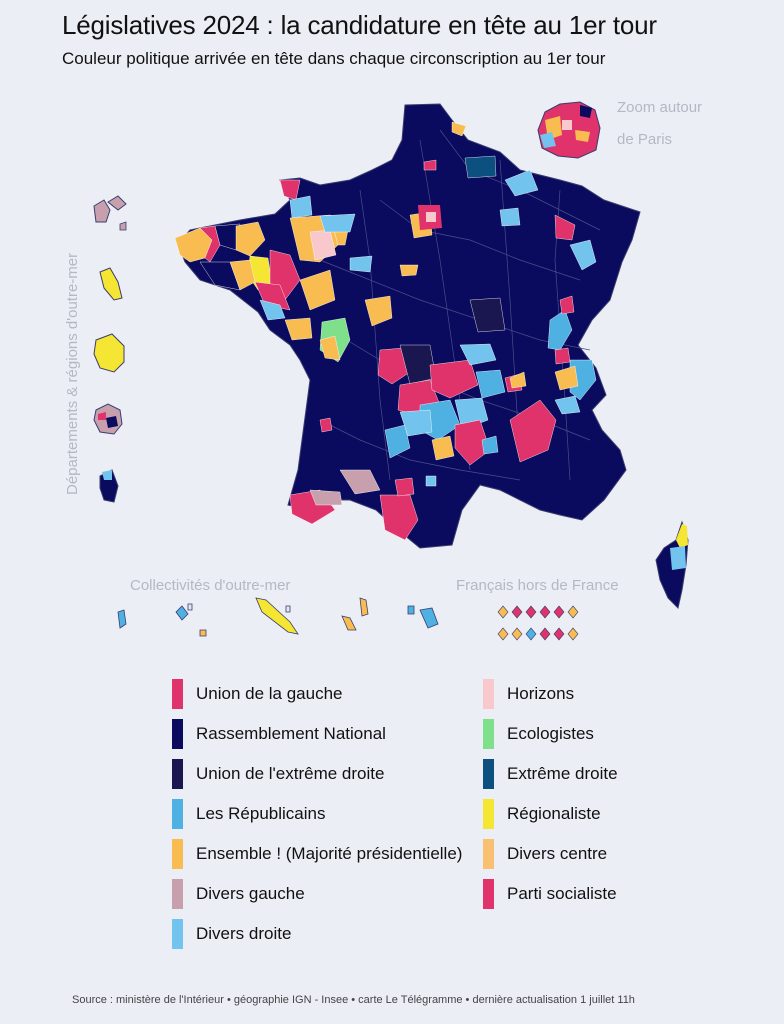 This screenshot has height=1024, width=784. What do you see at coordinates (329, 853) in the screenshot?
I see `legend-label: Ensemble ! (Majorité présidentielle)` at bounding box center [329, 853].